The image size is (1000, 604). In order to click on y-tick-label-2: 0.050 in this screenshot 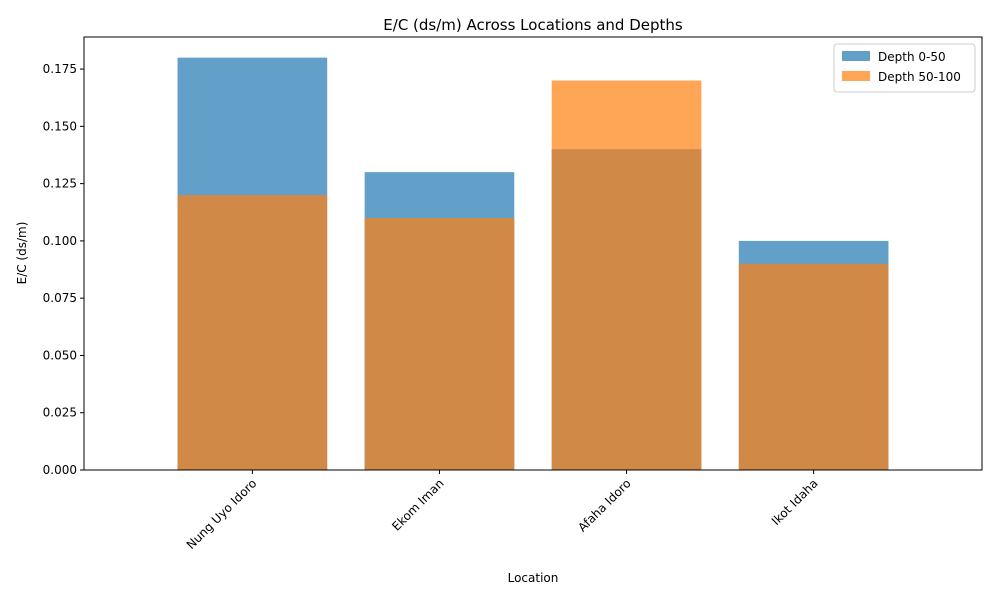, I will do `click(60, 355)`.